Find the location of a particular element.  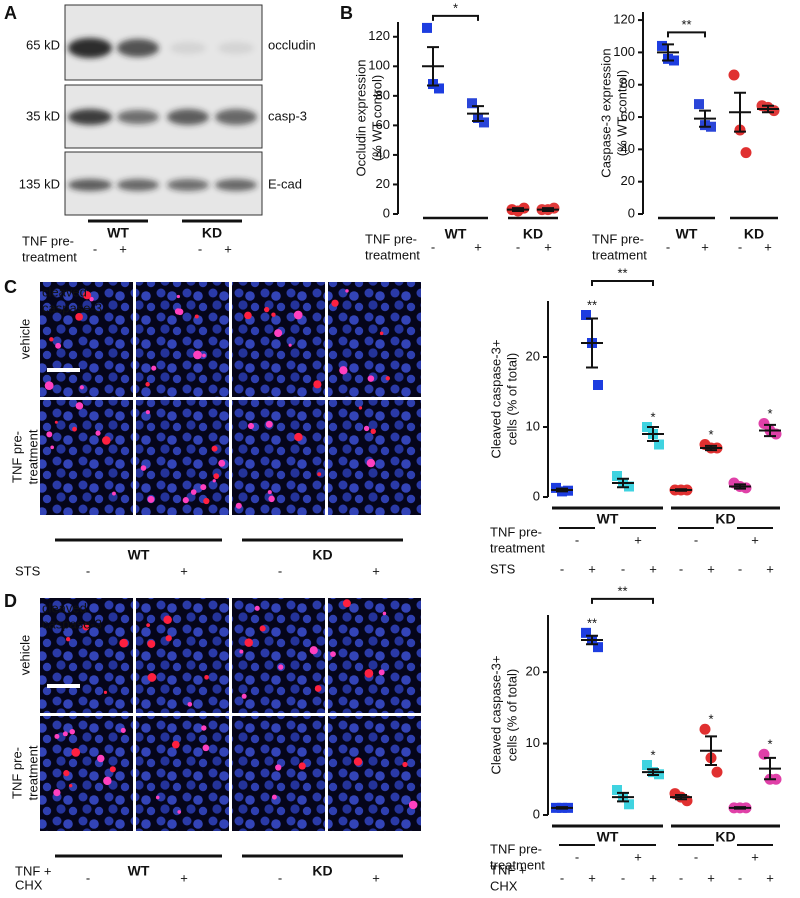

row-label: vehicle is located at coordinates (24, 339).